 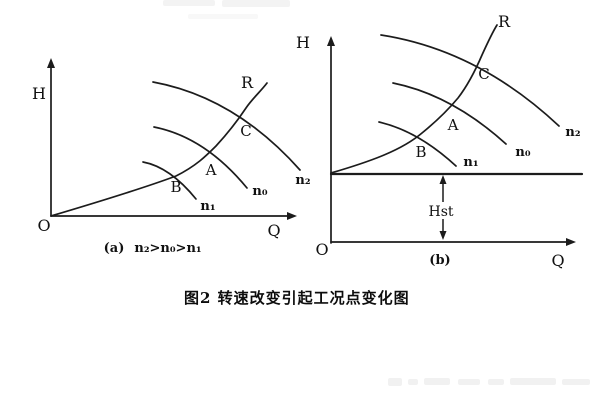 What do you see at coordinates (504, 21) in the screenshot?
I see `panel-b-system-curve-label: R` at bounding box center [504, 21].